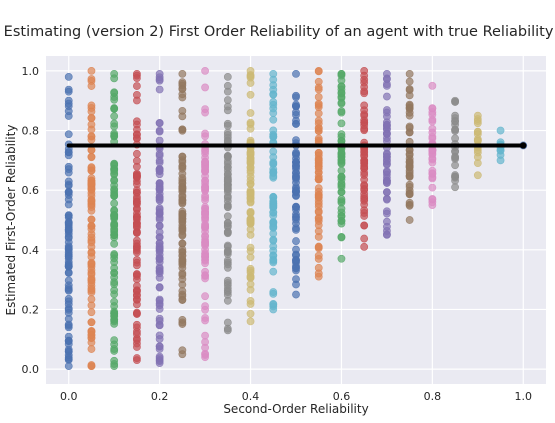  What do you see at coordinates (524, 396) in the screenshot?
I see `x-tick-label: 1.0` at bounding box center [524, 396].